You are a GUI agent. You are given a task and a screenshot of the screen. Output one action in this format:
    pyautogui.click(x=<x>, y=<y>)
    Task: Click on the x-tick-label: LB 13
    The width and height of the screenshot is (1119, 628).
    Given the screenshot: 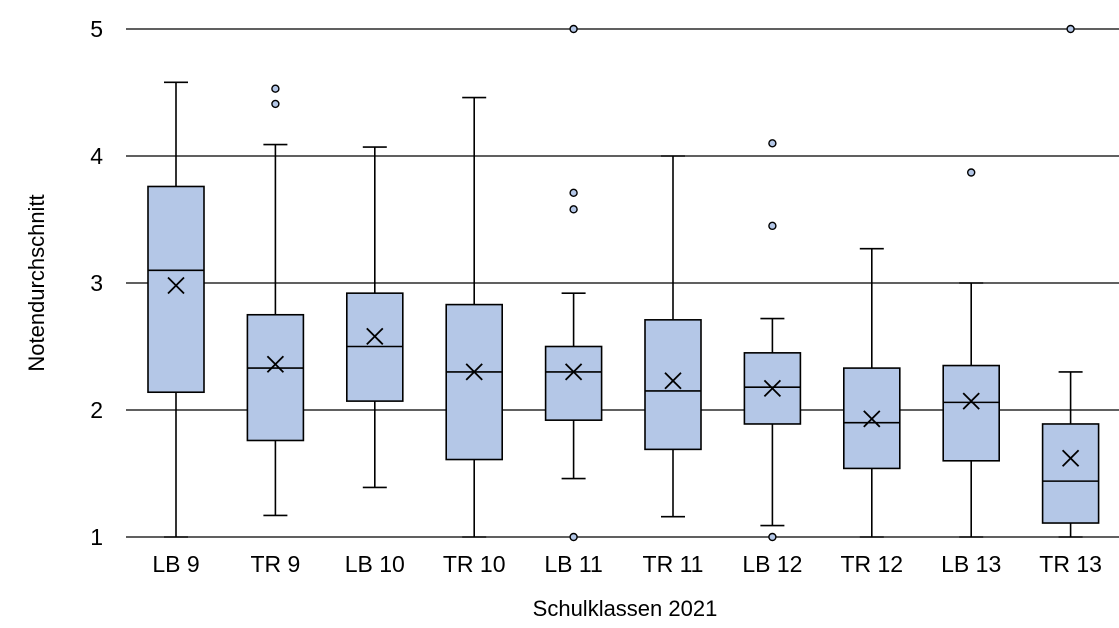 What is the action you would take?
    pyautogui.click(x=971, y=564)
    